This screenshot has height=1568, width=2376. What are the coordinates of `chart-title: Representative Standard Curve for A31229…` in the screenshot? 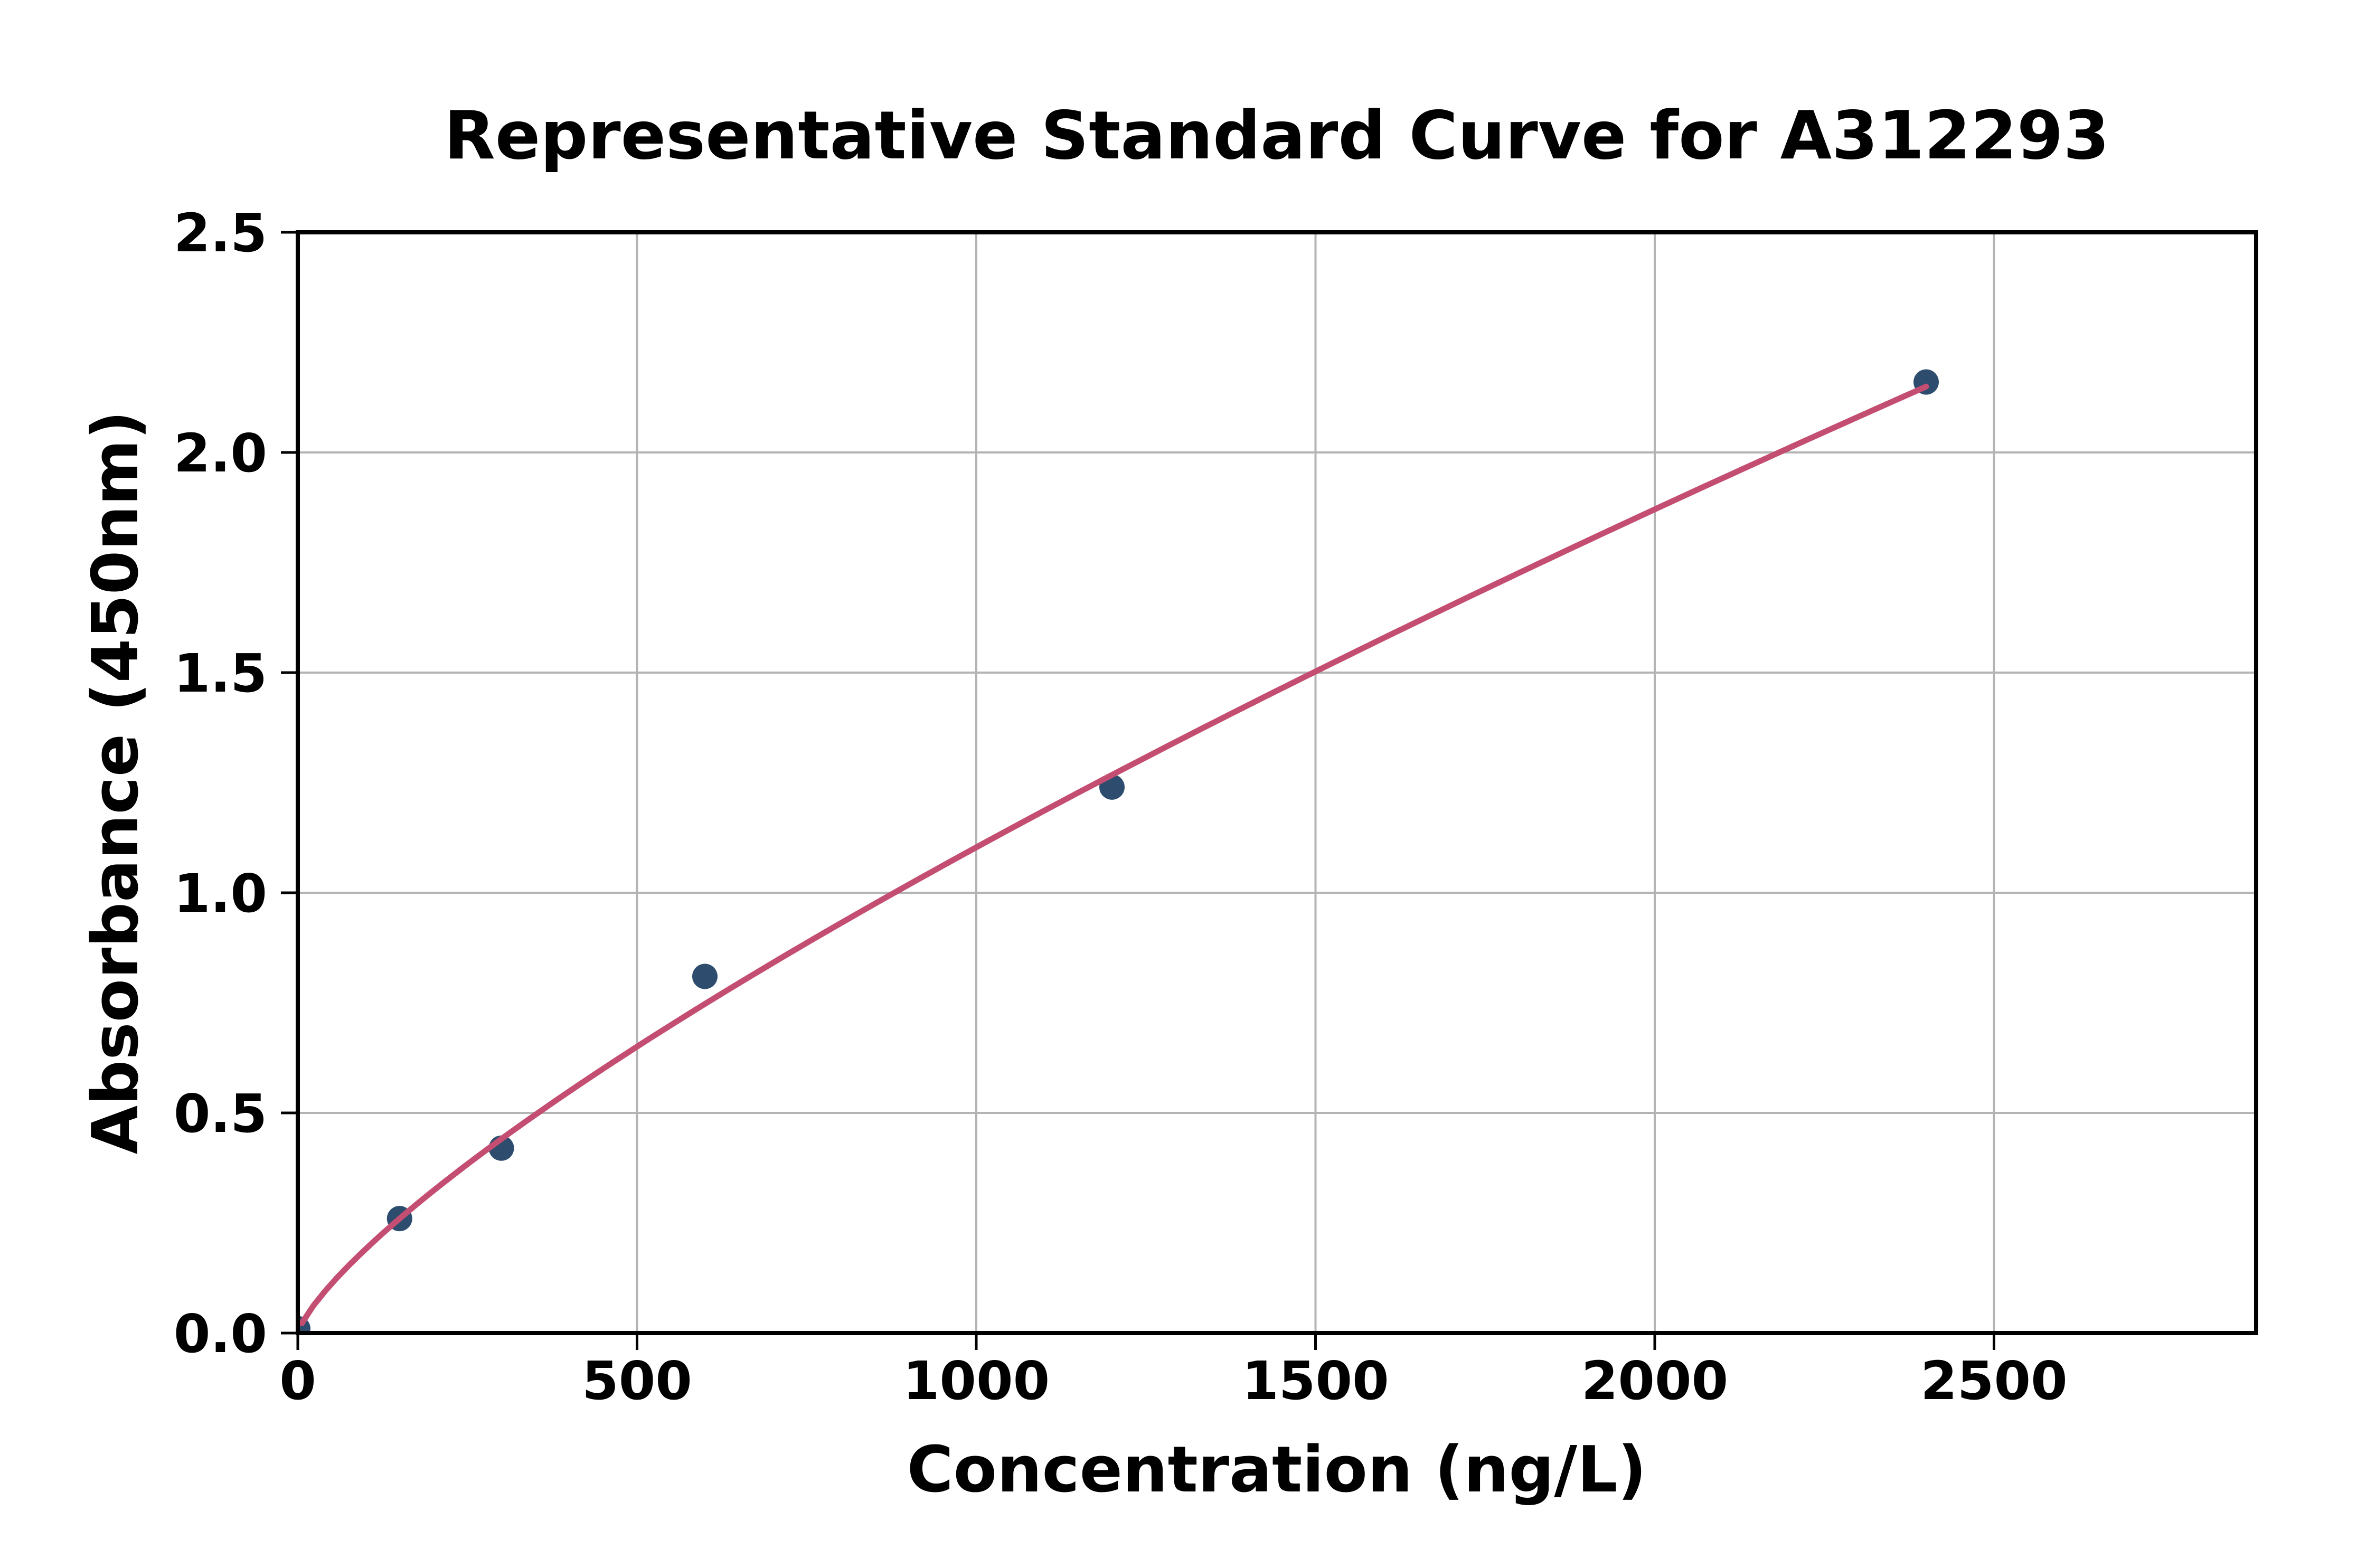 It's located at (1277, 135).